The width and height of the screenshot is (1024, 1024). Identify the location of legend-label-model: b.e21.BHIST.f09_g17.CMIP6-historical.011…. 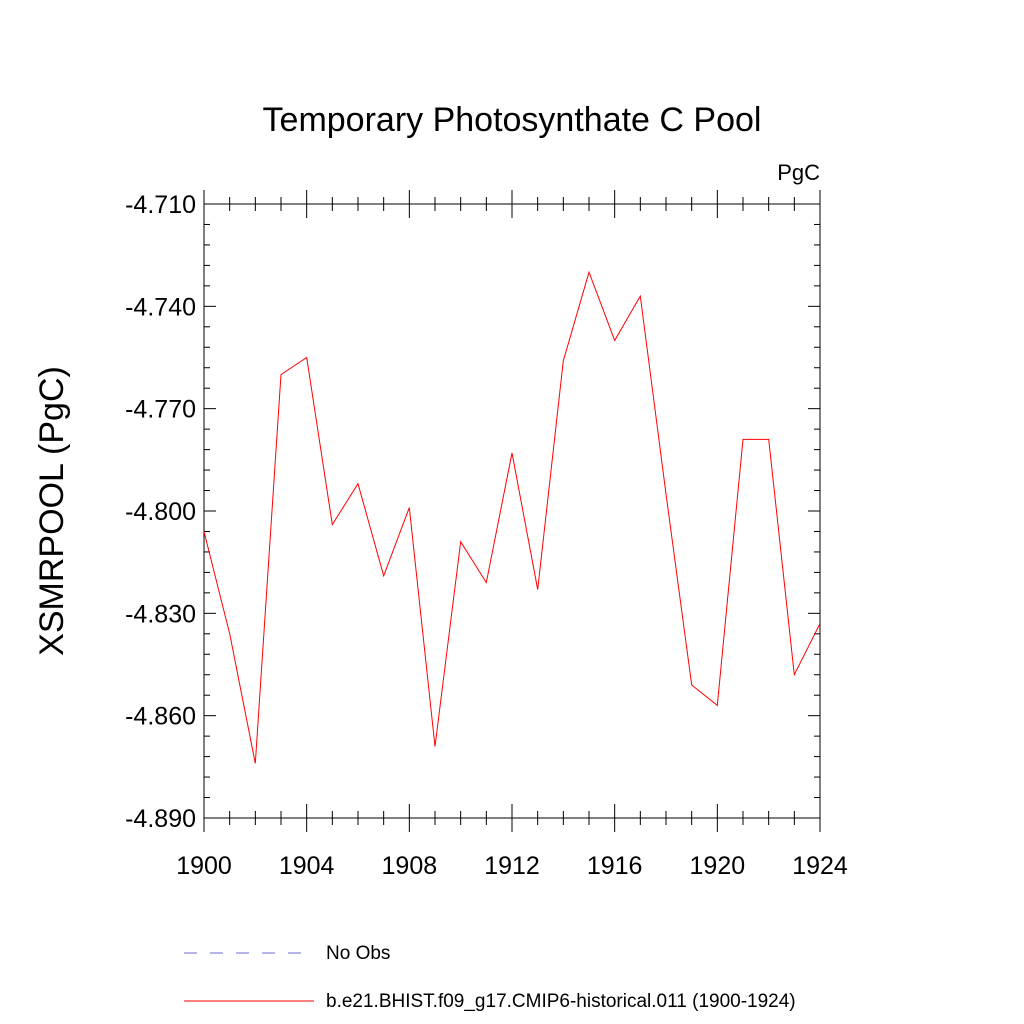
(561, 1001).